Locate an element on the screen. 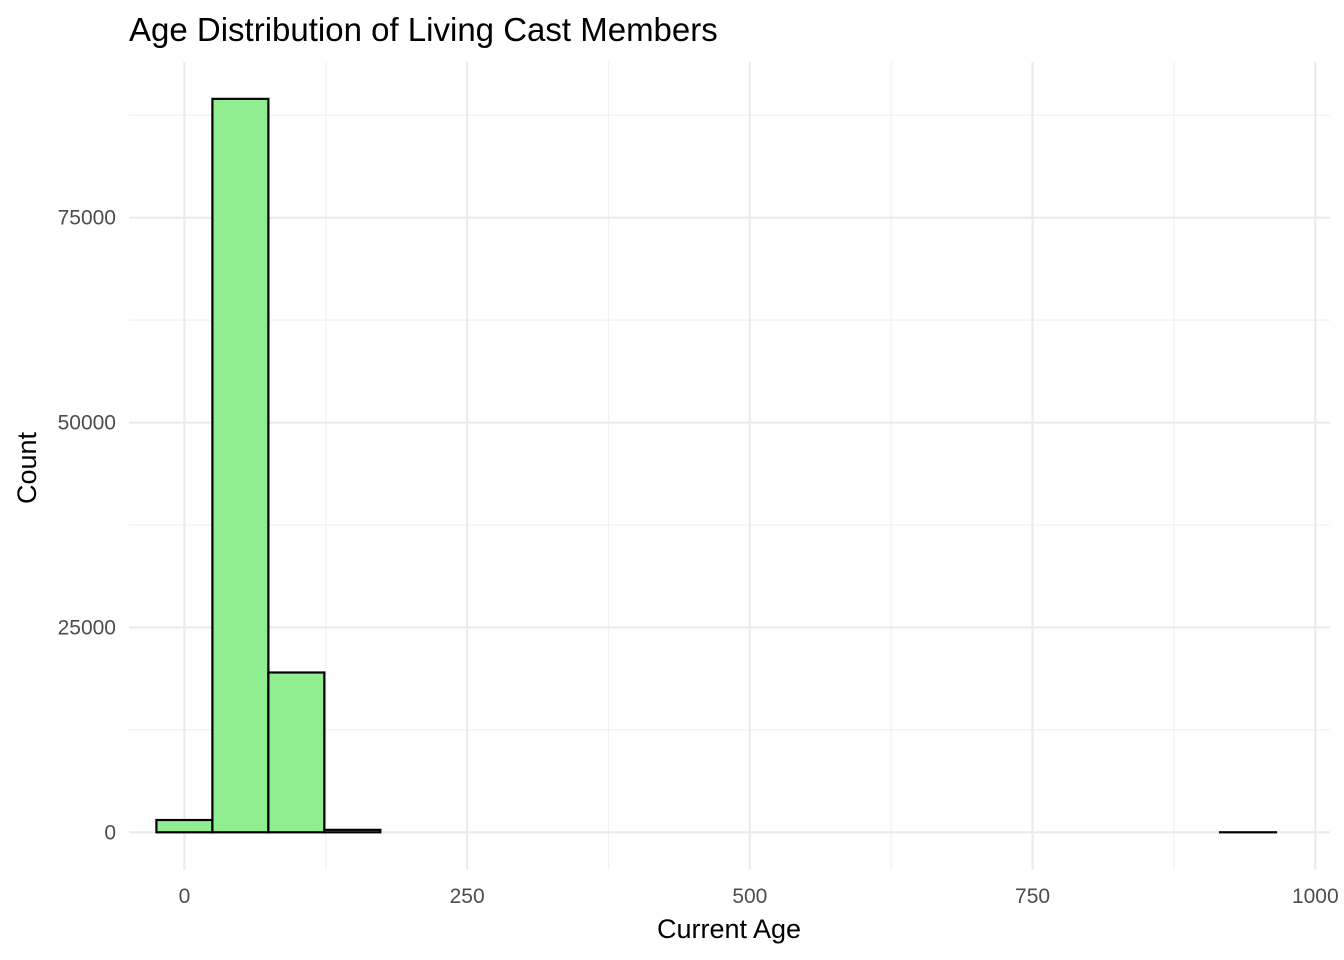 Image resolution: width=1344 pixels, height=960 pixels. y-tick-label-3: 75000 is located at coordinates (87, 218).